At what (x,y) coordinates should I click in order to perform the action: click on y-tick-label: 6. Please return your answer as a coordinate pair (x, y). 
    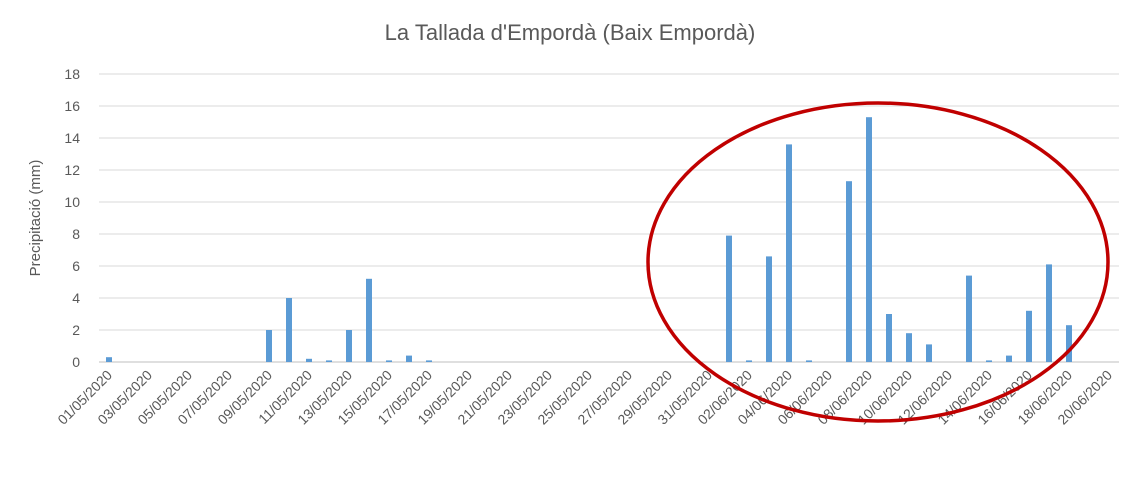
    Looking at the image, I should click on (76, 266).